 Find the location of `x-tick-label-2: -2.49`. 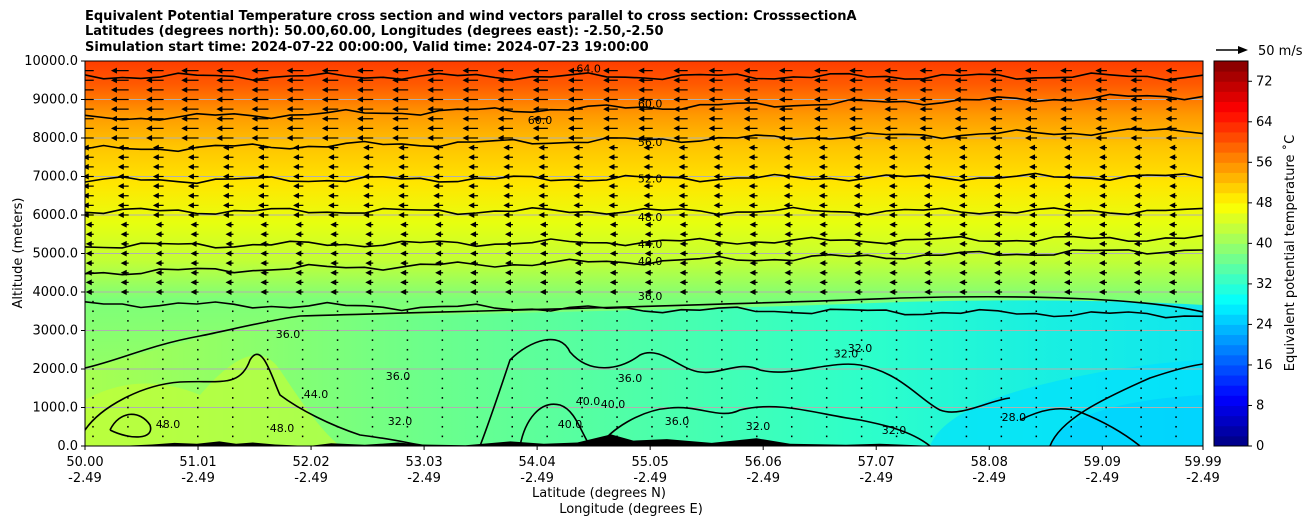

x-tick-label-2: -2.49 is located at coordinates (1102, 478).